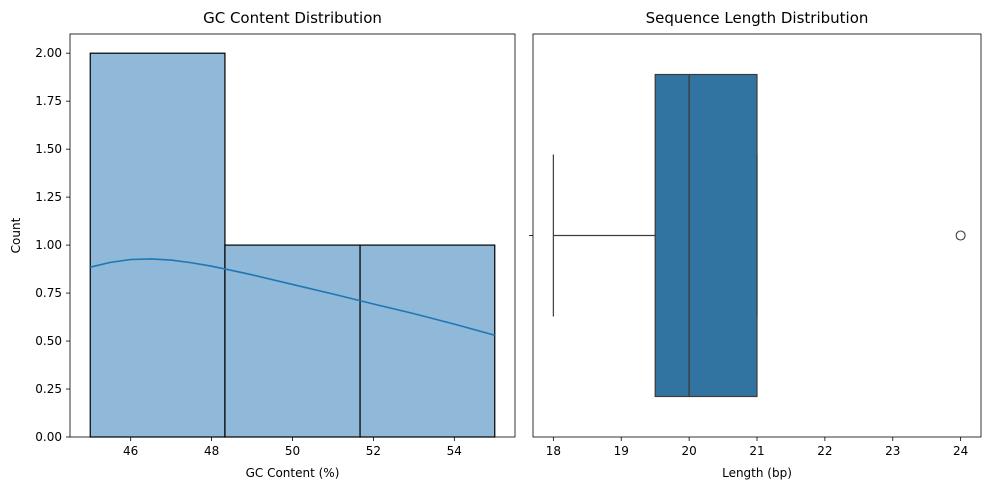 The height and width of the screenshot is (490, 989). What do you see at coordinates (130, 451) in the screenshot?
I see `x-tick-label: 46` at bounding box center [130, 451].